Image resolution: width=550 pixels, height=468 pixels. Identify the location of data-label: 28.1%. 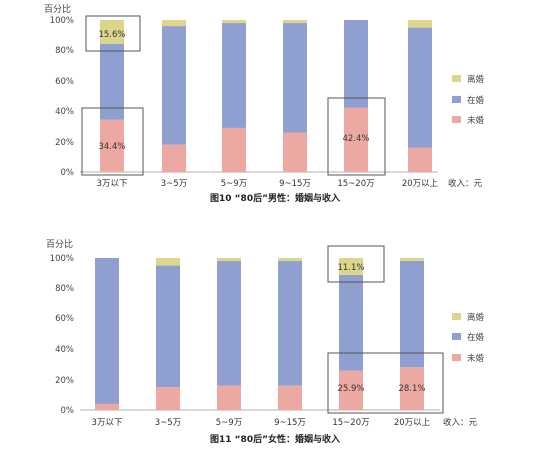
(411, 389).